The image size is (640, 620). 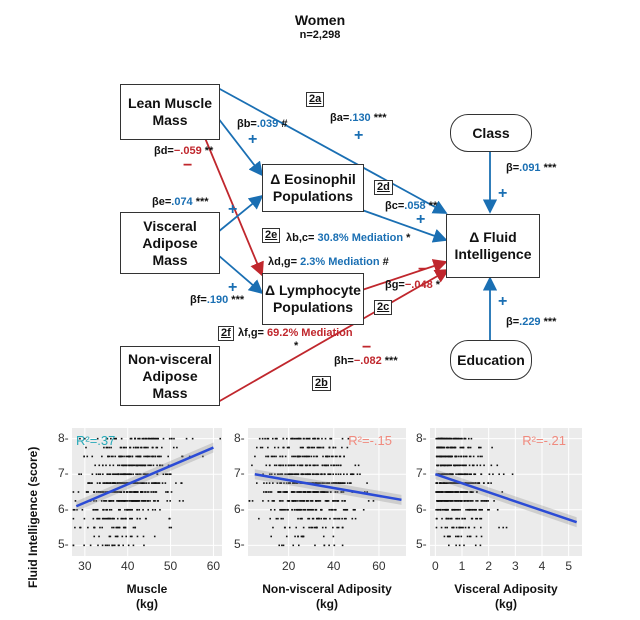 I want to click on scatter-nonvisceral, so click(x=327, y=492).